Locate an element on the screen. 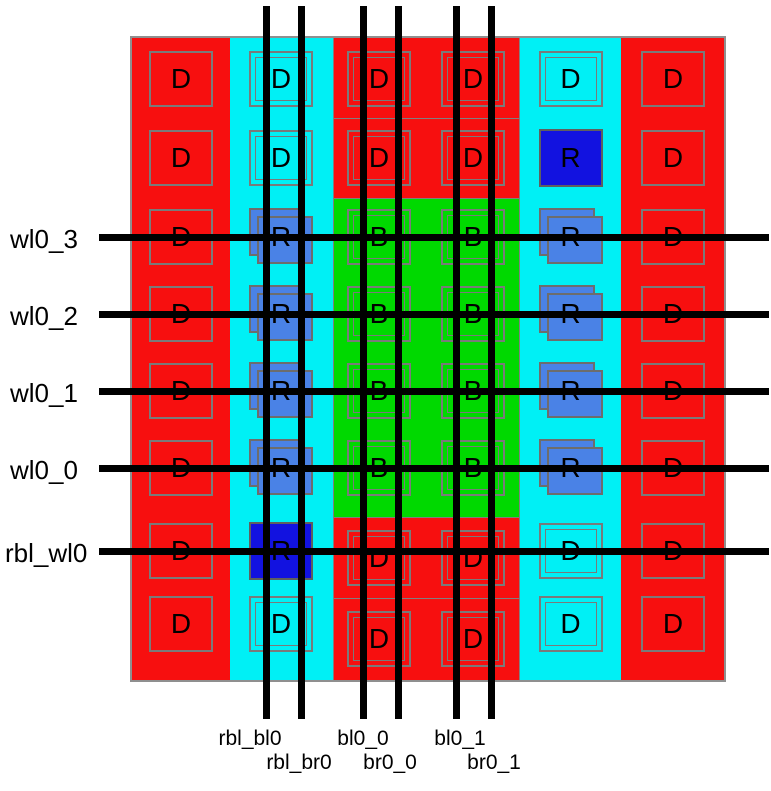 This screenshot has height=791, width=771. array-cell-r1-c2-D: D is located at coordinates (379, 158).